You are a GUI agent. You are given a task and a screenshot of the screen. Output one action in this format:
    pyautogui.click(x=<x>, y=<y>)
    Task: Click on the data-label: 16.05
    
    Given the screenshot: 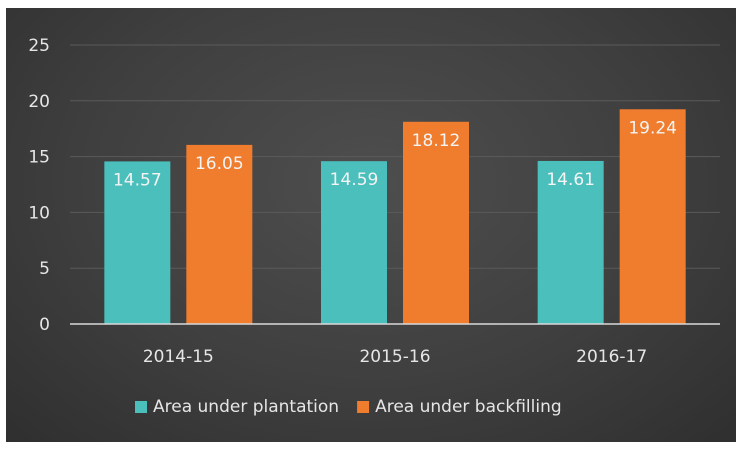 What is the action you would take?
    pyautogui.click(x=219, y=164)
    